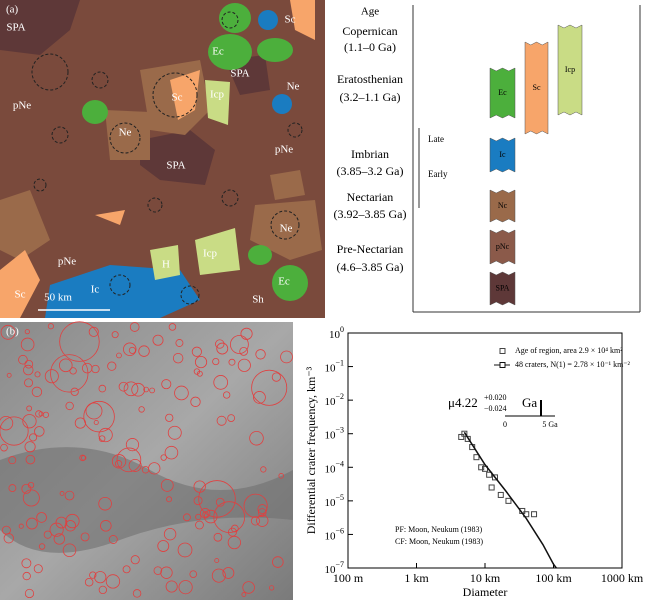 This screenshot has height=607, width=651. Describe the element at coordinates (476, 457) in the screenshot. I see `data-point` at that location.